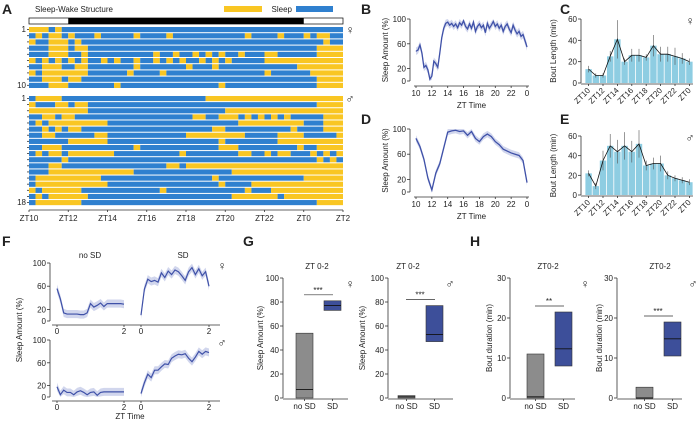 This screenshot has width=700, height=421. I want to click on x-axis-label: ZT Time, so click(130, 416).